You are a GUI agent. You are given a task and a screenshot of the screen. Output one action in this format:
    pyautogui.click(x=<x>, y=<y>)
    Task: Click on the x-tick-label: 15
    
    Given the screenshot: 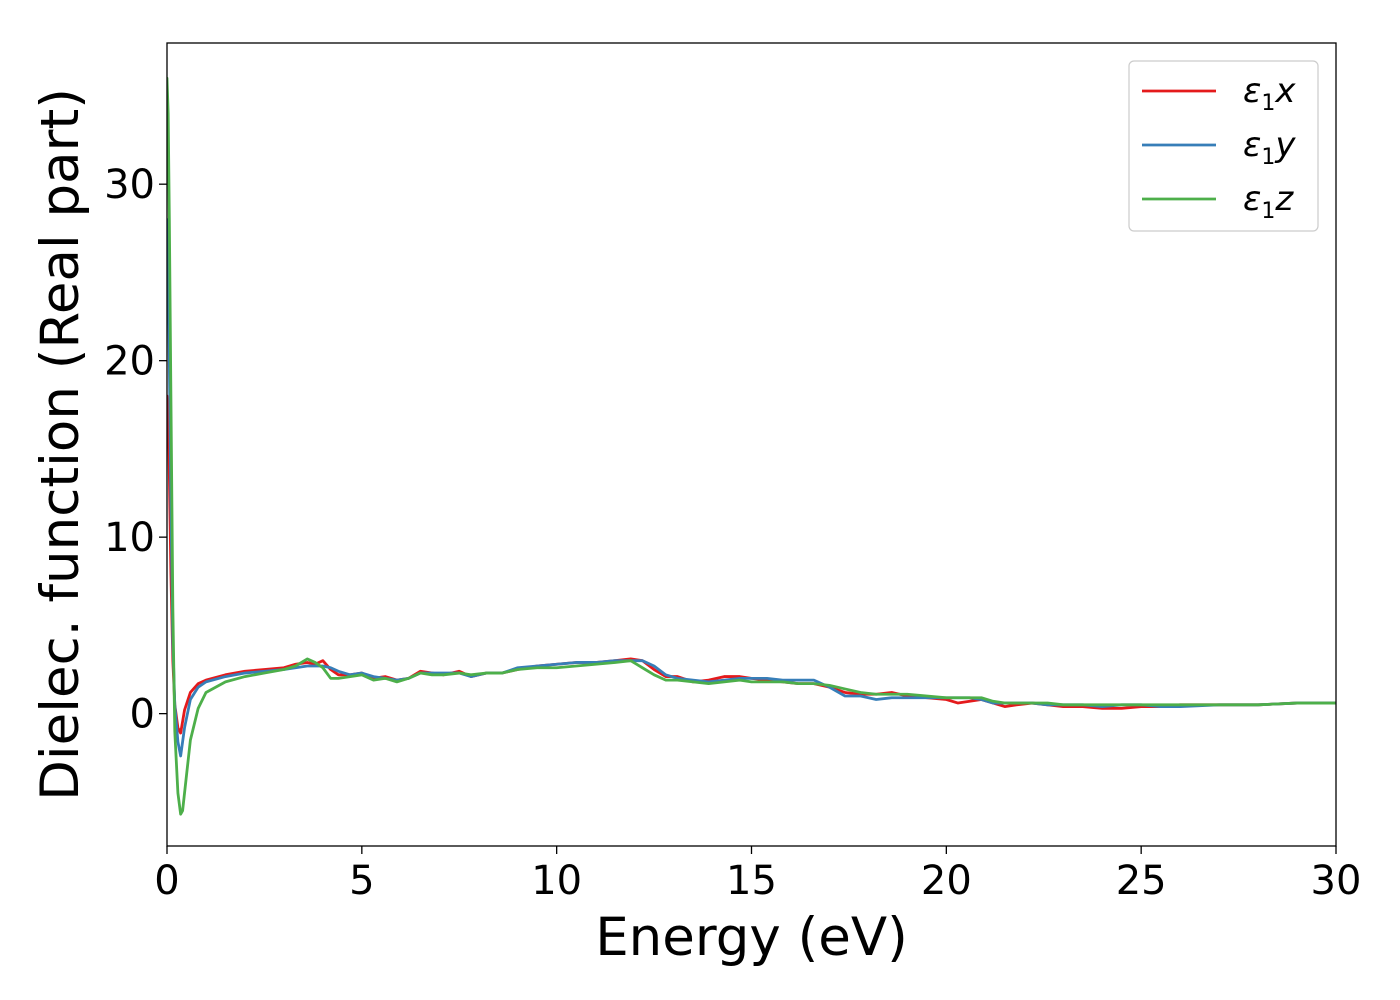 What is the action you would take?
    pyautogui.click(x=751, y=881)
    